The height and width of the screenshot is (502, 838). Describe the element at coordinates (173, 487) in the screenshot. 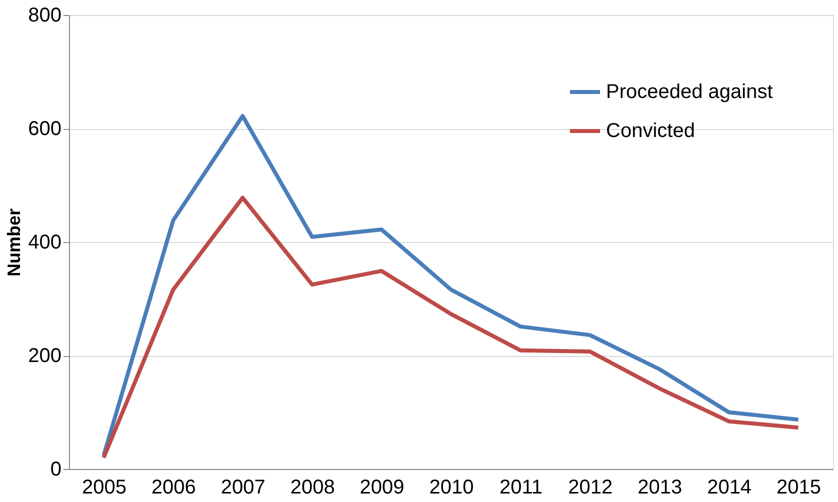

I see `x-tick-label: 2006` at that location.